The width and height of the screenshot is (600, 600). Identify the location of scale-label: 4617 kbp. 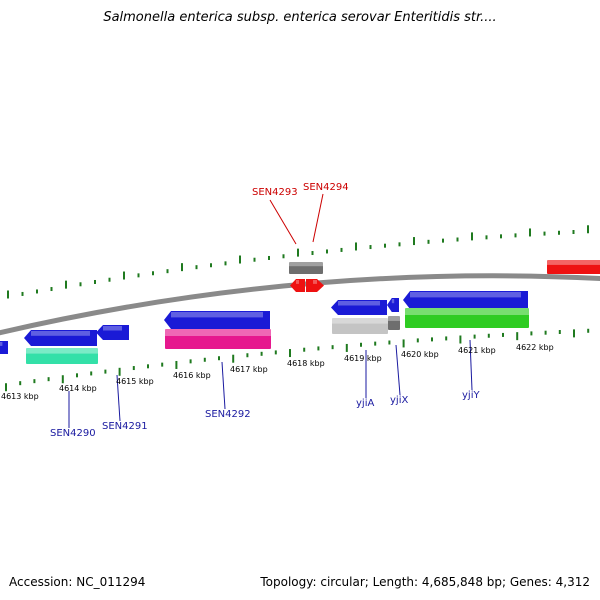
(249, 369).